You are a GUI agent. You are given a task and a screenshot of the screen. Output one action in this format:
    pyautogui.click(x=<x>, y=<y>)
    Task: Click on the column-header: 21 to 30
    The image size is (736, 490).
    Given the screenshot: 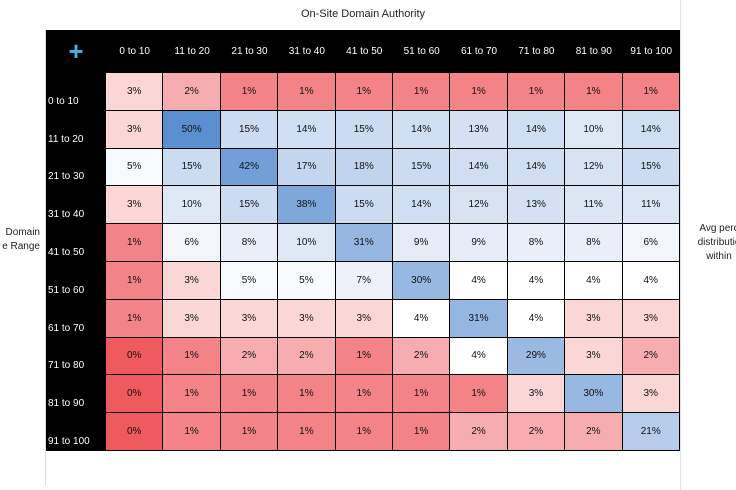 What is the action you would take?
    pyautogui.click(x=249, y=51)
    